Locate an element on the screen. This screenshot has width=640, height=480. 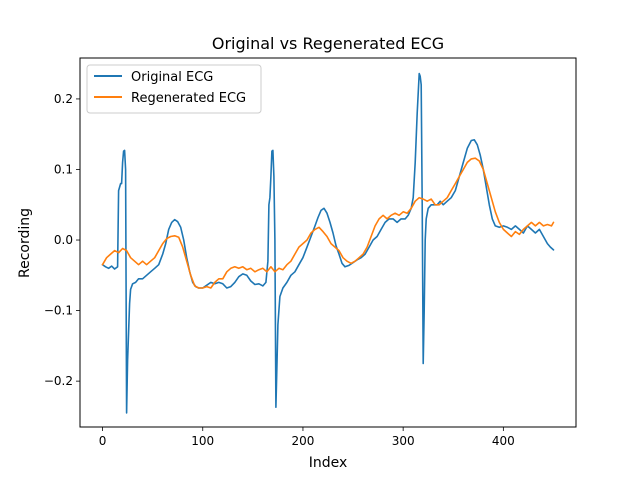
y-axis-ticks: −0.2 −0.1 0.0 0.1 0.2 is located at coordinates (62, 240).